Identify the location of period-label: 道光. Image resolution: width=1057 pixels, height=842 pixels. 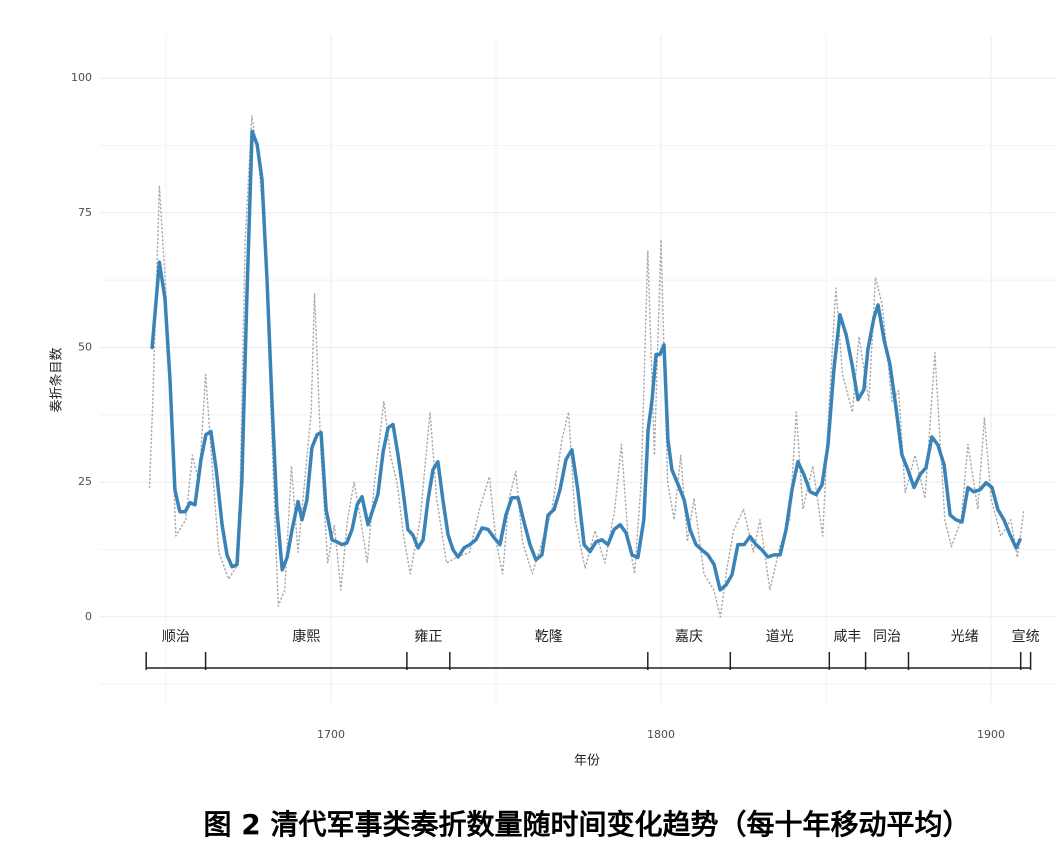
(780, 637).